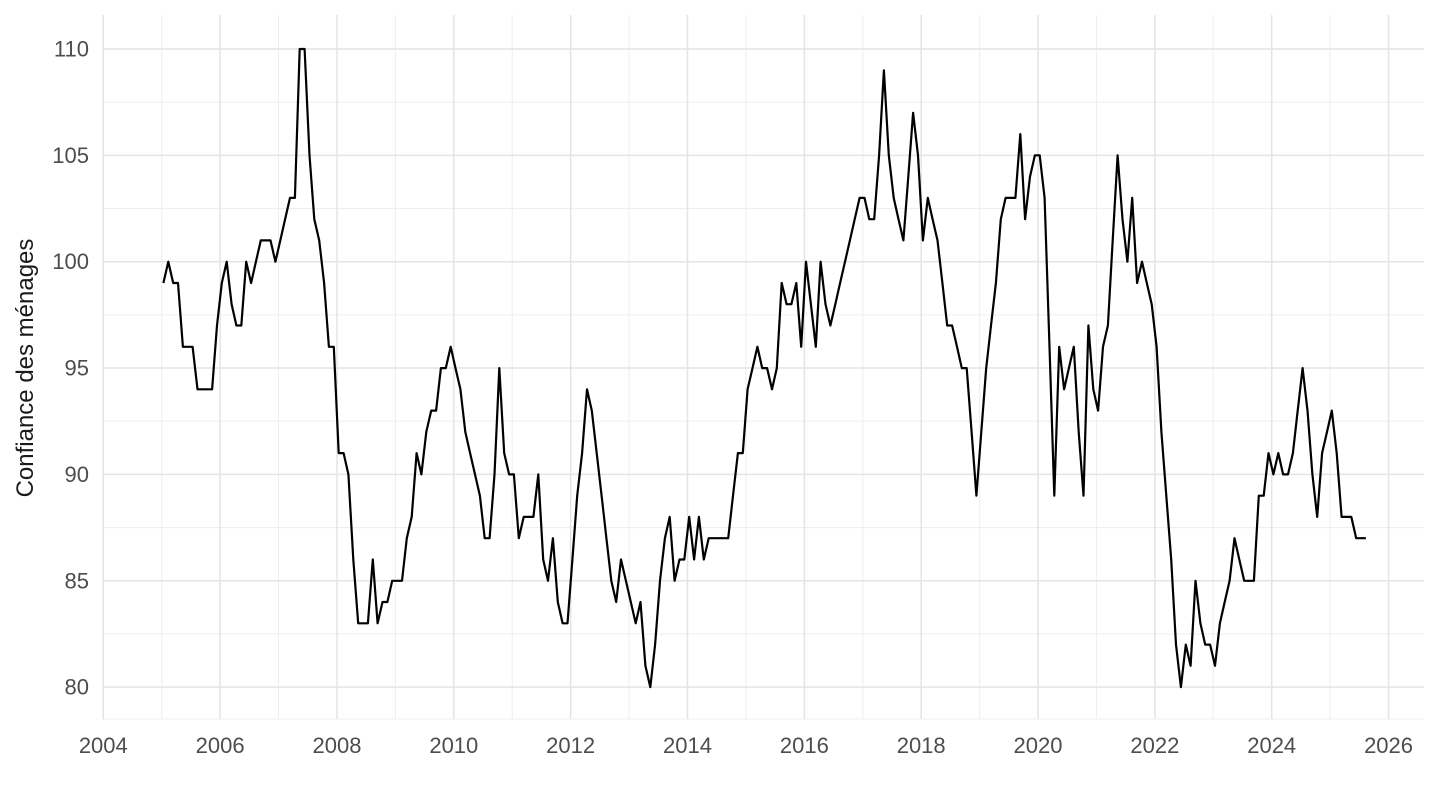 This screenshot has height=810, width=1440. I want to click on x-tick-label: 2020, so click(1038, 745).